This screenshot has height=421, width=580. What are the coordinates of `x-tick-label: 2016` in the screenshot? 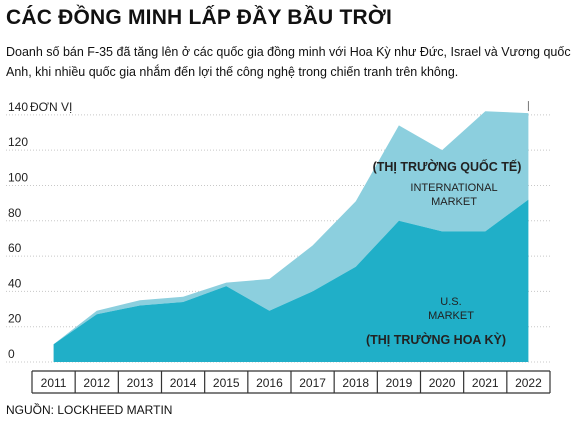 It's located at (269, 383).